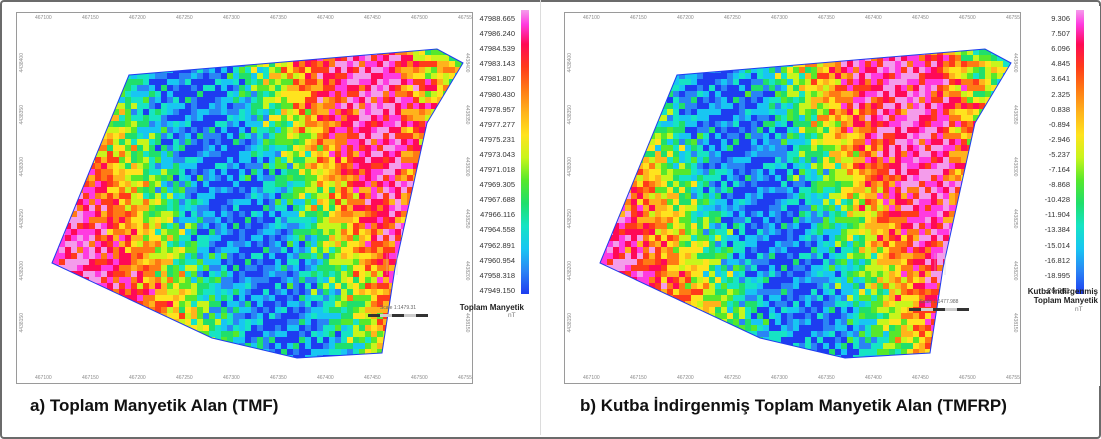 The image size is (1101, 439). I want to click on legend-color-ramp-tmfrp, so click(1080, 152).